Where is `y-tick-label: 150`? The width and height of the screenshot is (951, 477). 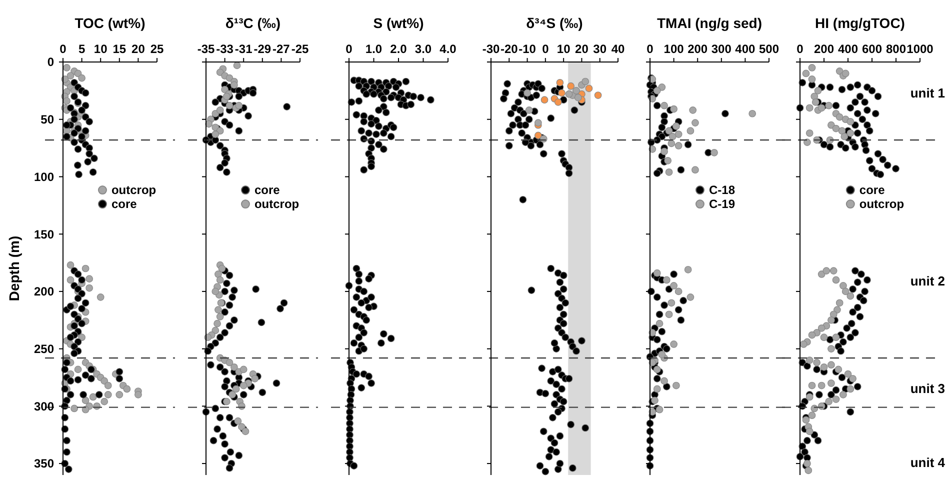 y-tick-label: 150 is located at coordinates (44, 234).